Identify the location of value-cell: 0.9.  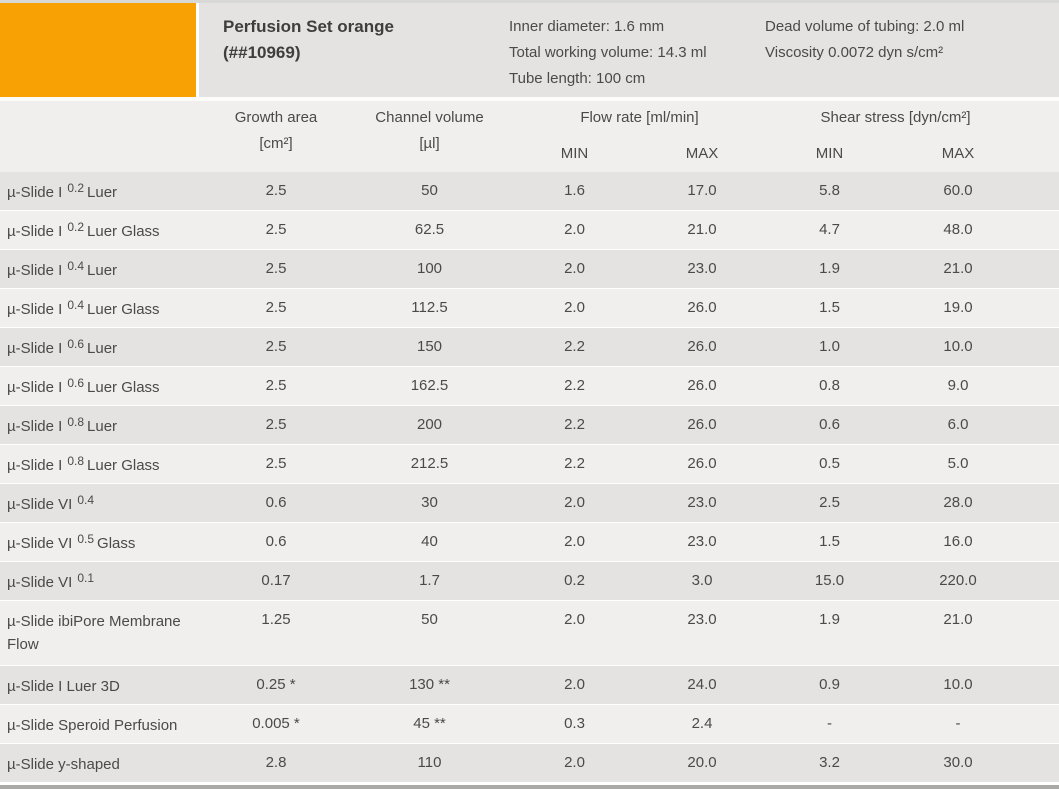
(829, 684).